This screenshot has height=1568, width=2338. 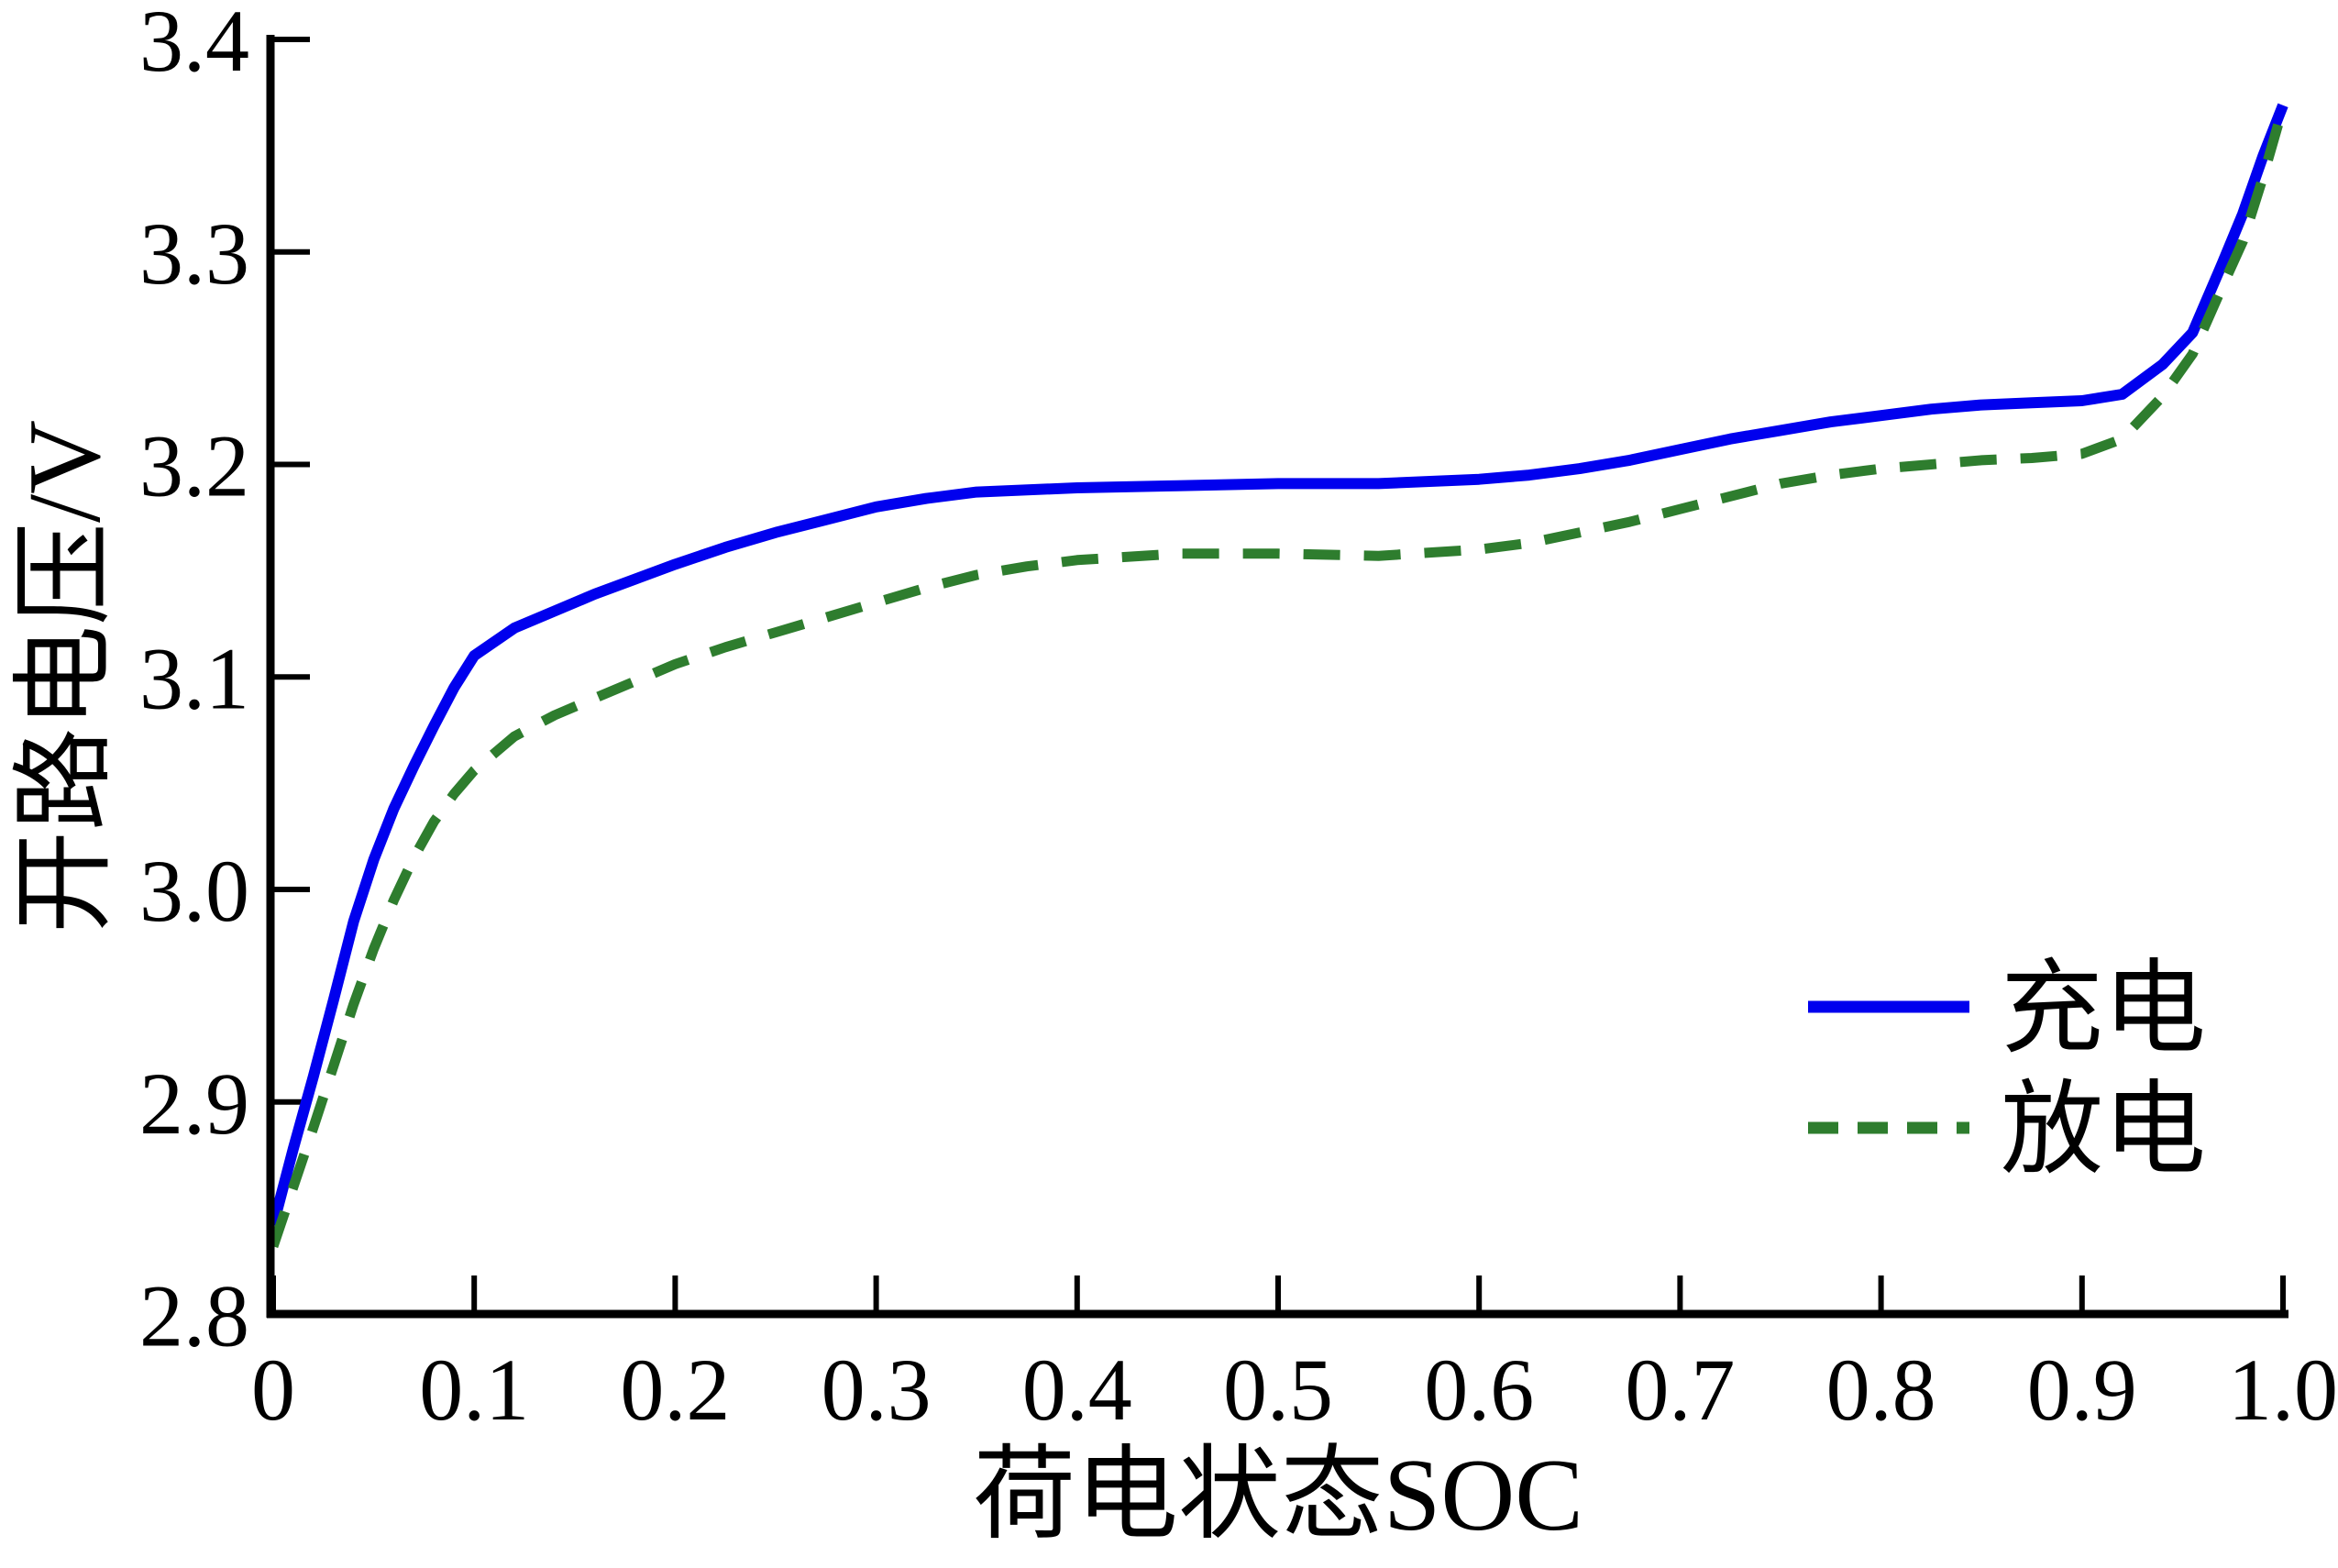 What do you see at coordinates (194, 891) in the screenshot?
I see `y-tick-label: 3.0` at bounding box center [194, 891].